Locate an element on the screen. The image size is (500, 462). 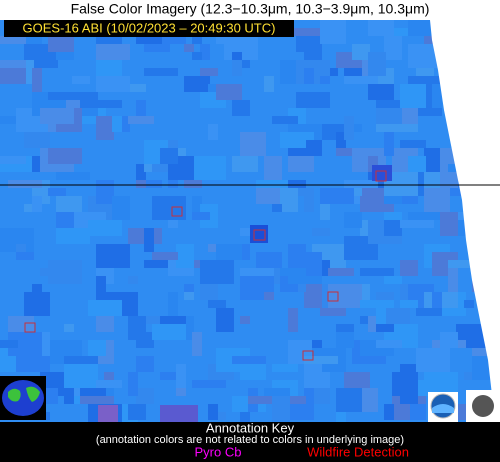
no-data-region is located at coordinates (465, 215).